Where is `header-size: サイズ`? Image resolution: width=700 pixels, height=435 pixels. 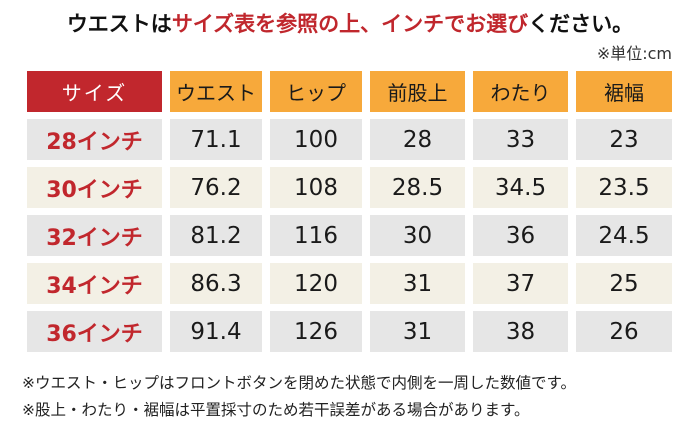
header-size: サイズ is located at coordinates (94, 91).